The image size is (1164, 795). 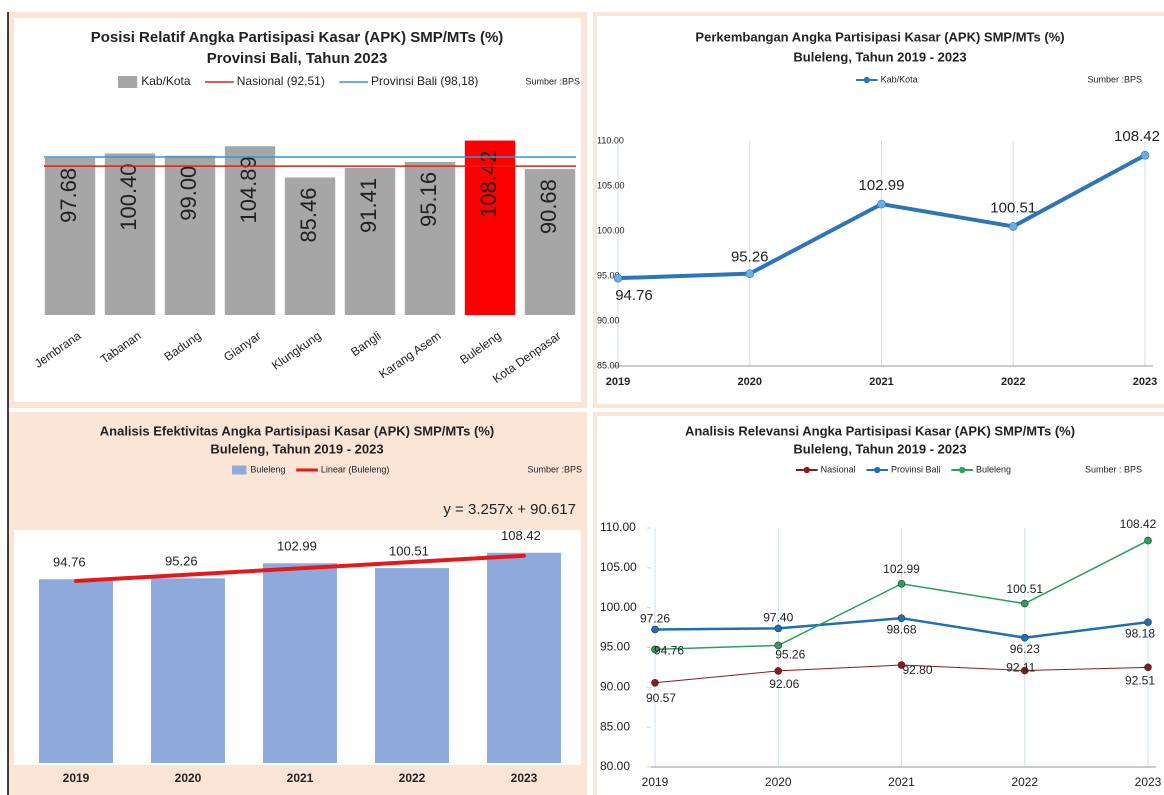 I want to click on value-label: 90.68, so click(x=548, y=206).